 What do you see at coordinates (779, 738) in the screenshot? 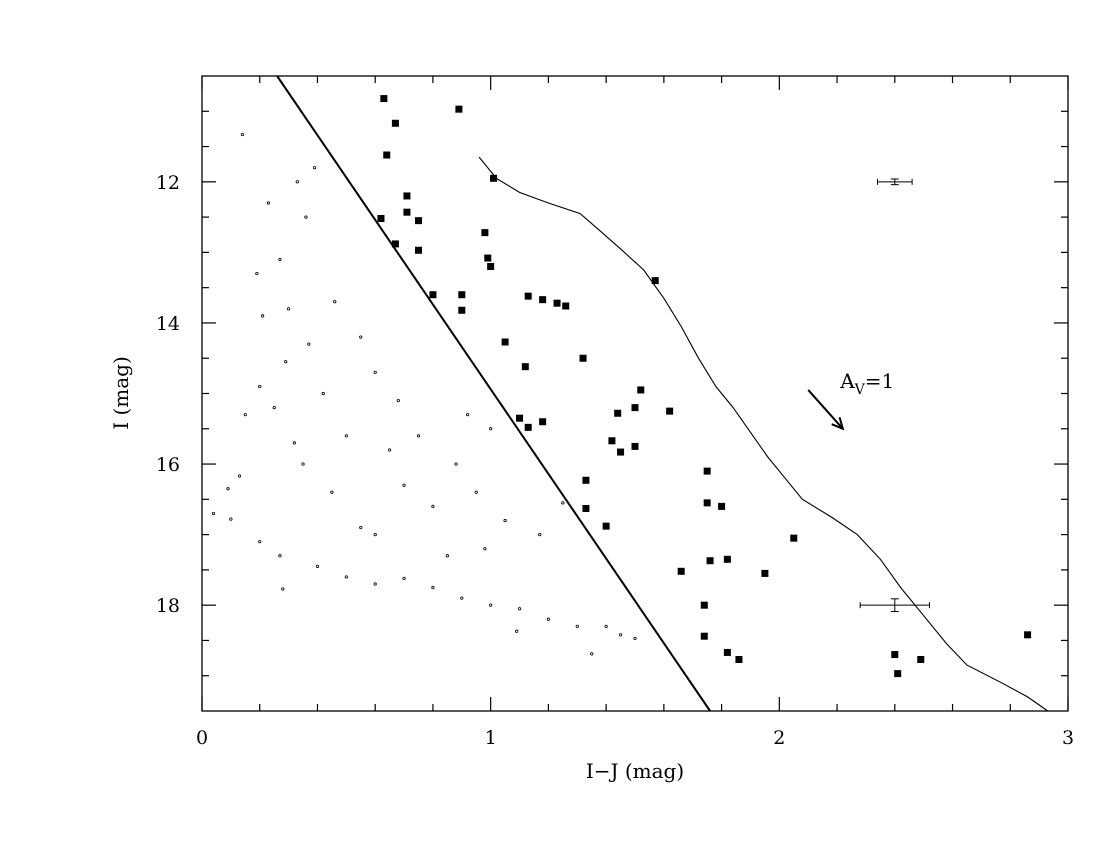
I see `x-tick-label: 2` at bounding box center [779, 738].